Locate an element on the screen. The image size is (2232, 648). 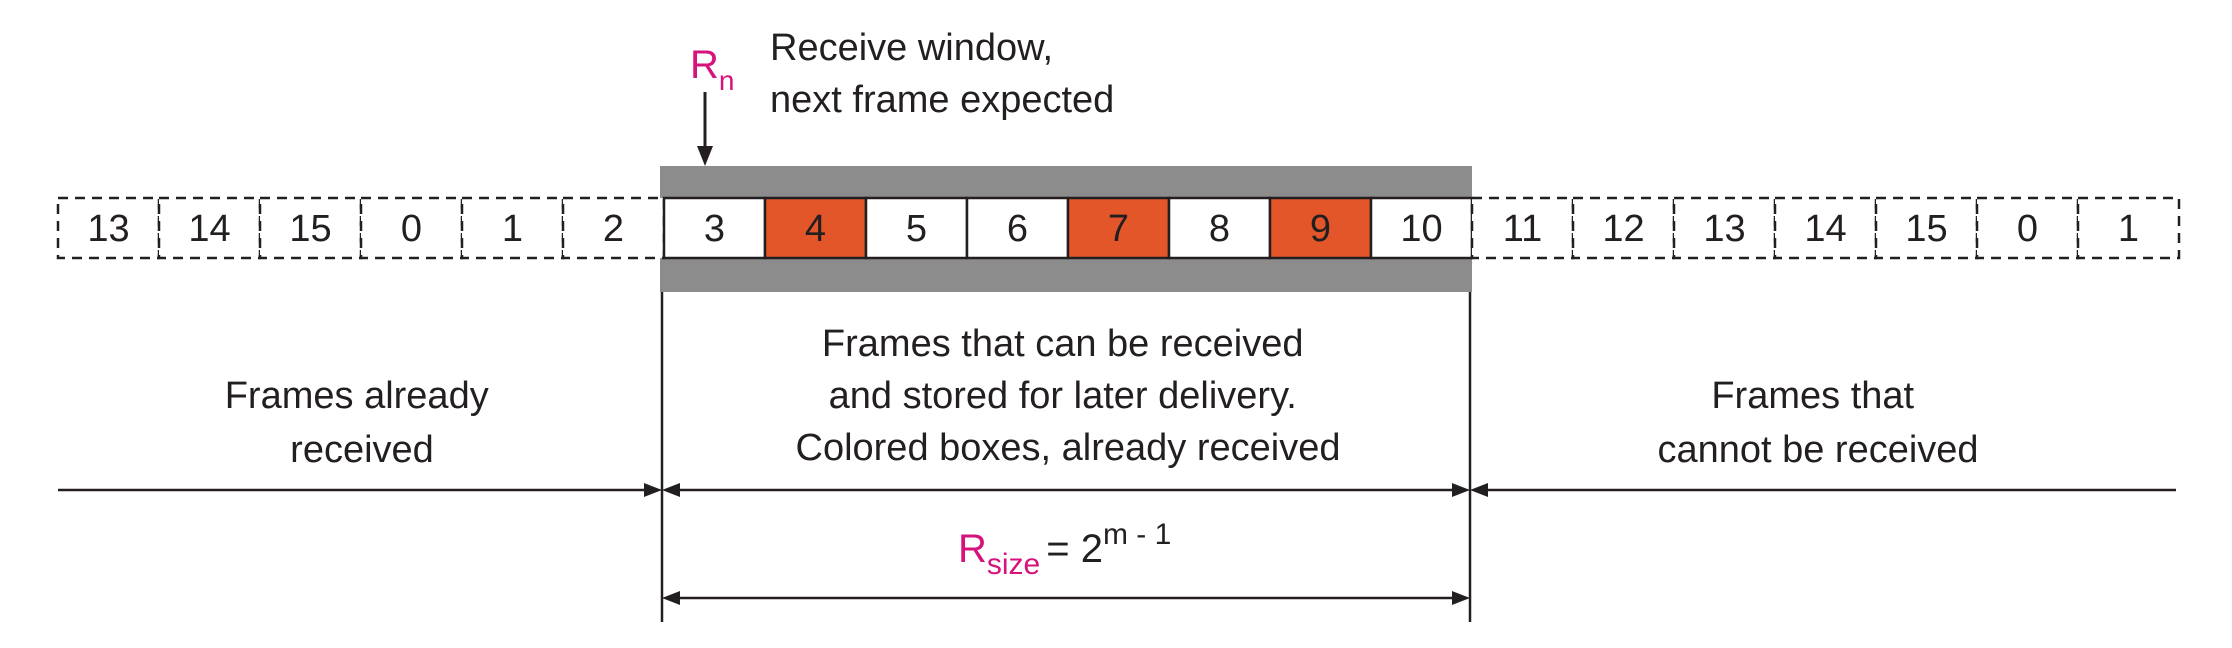
receive-window-label: Receive window, next frame expected is located at coordinates (942, 74).